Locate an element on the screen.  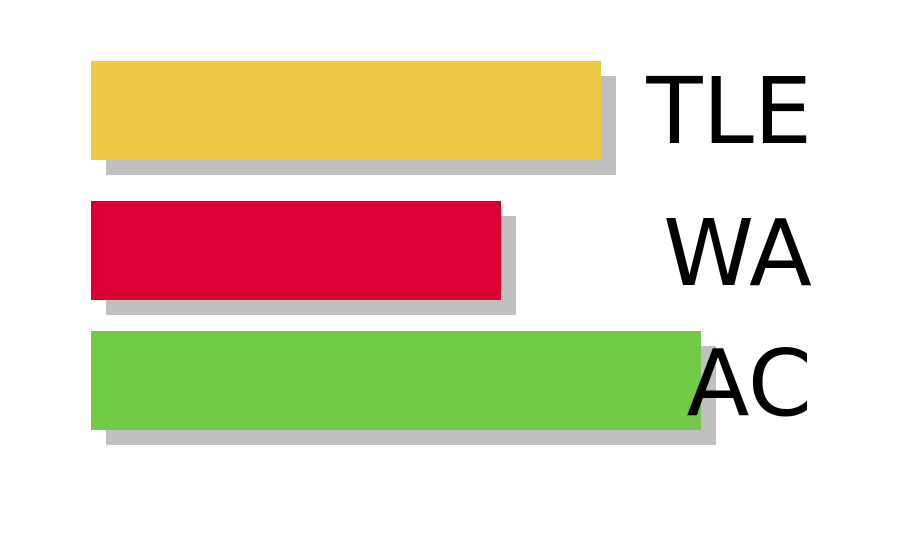
bar-ac is located at coordinates (396, 380).